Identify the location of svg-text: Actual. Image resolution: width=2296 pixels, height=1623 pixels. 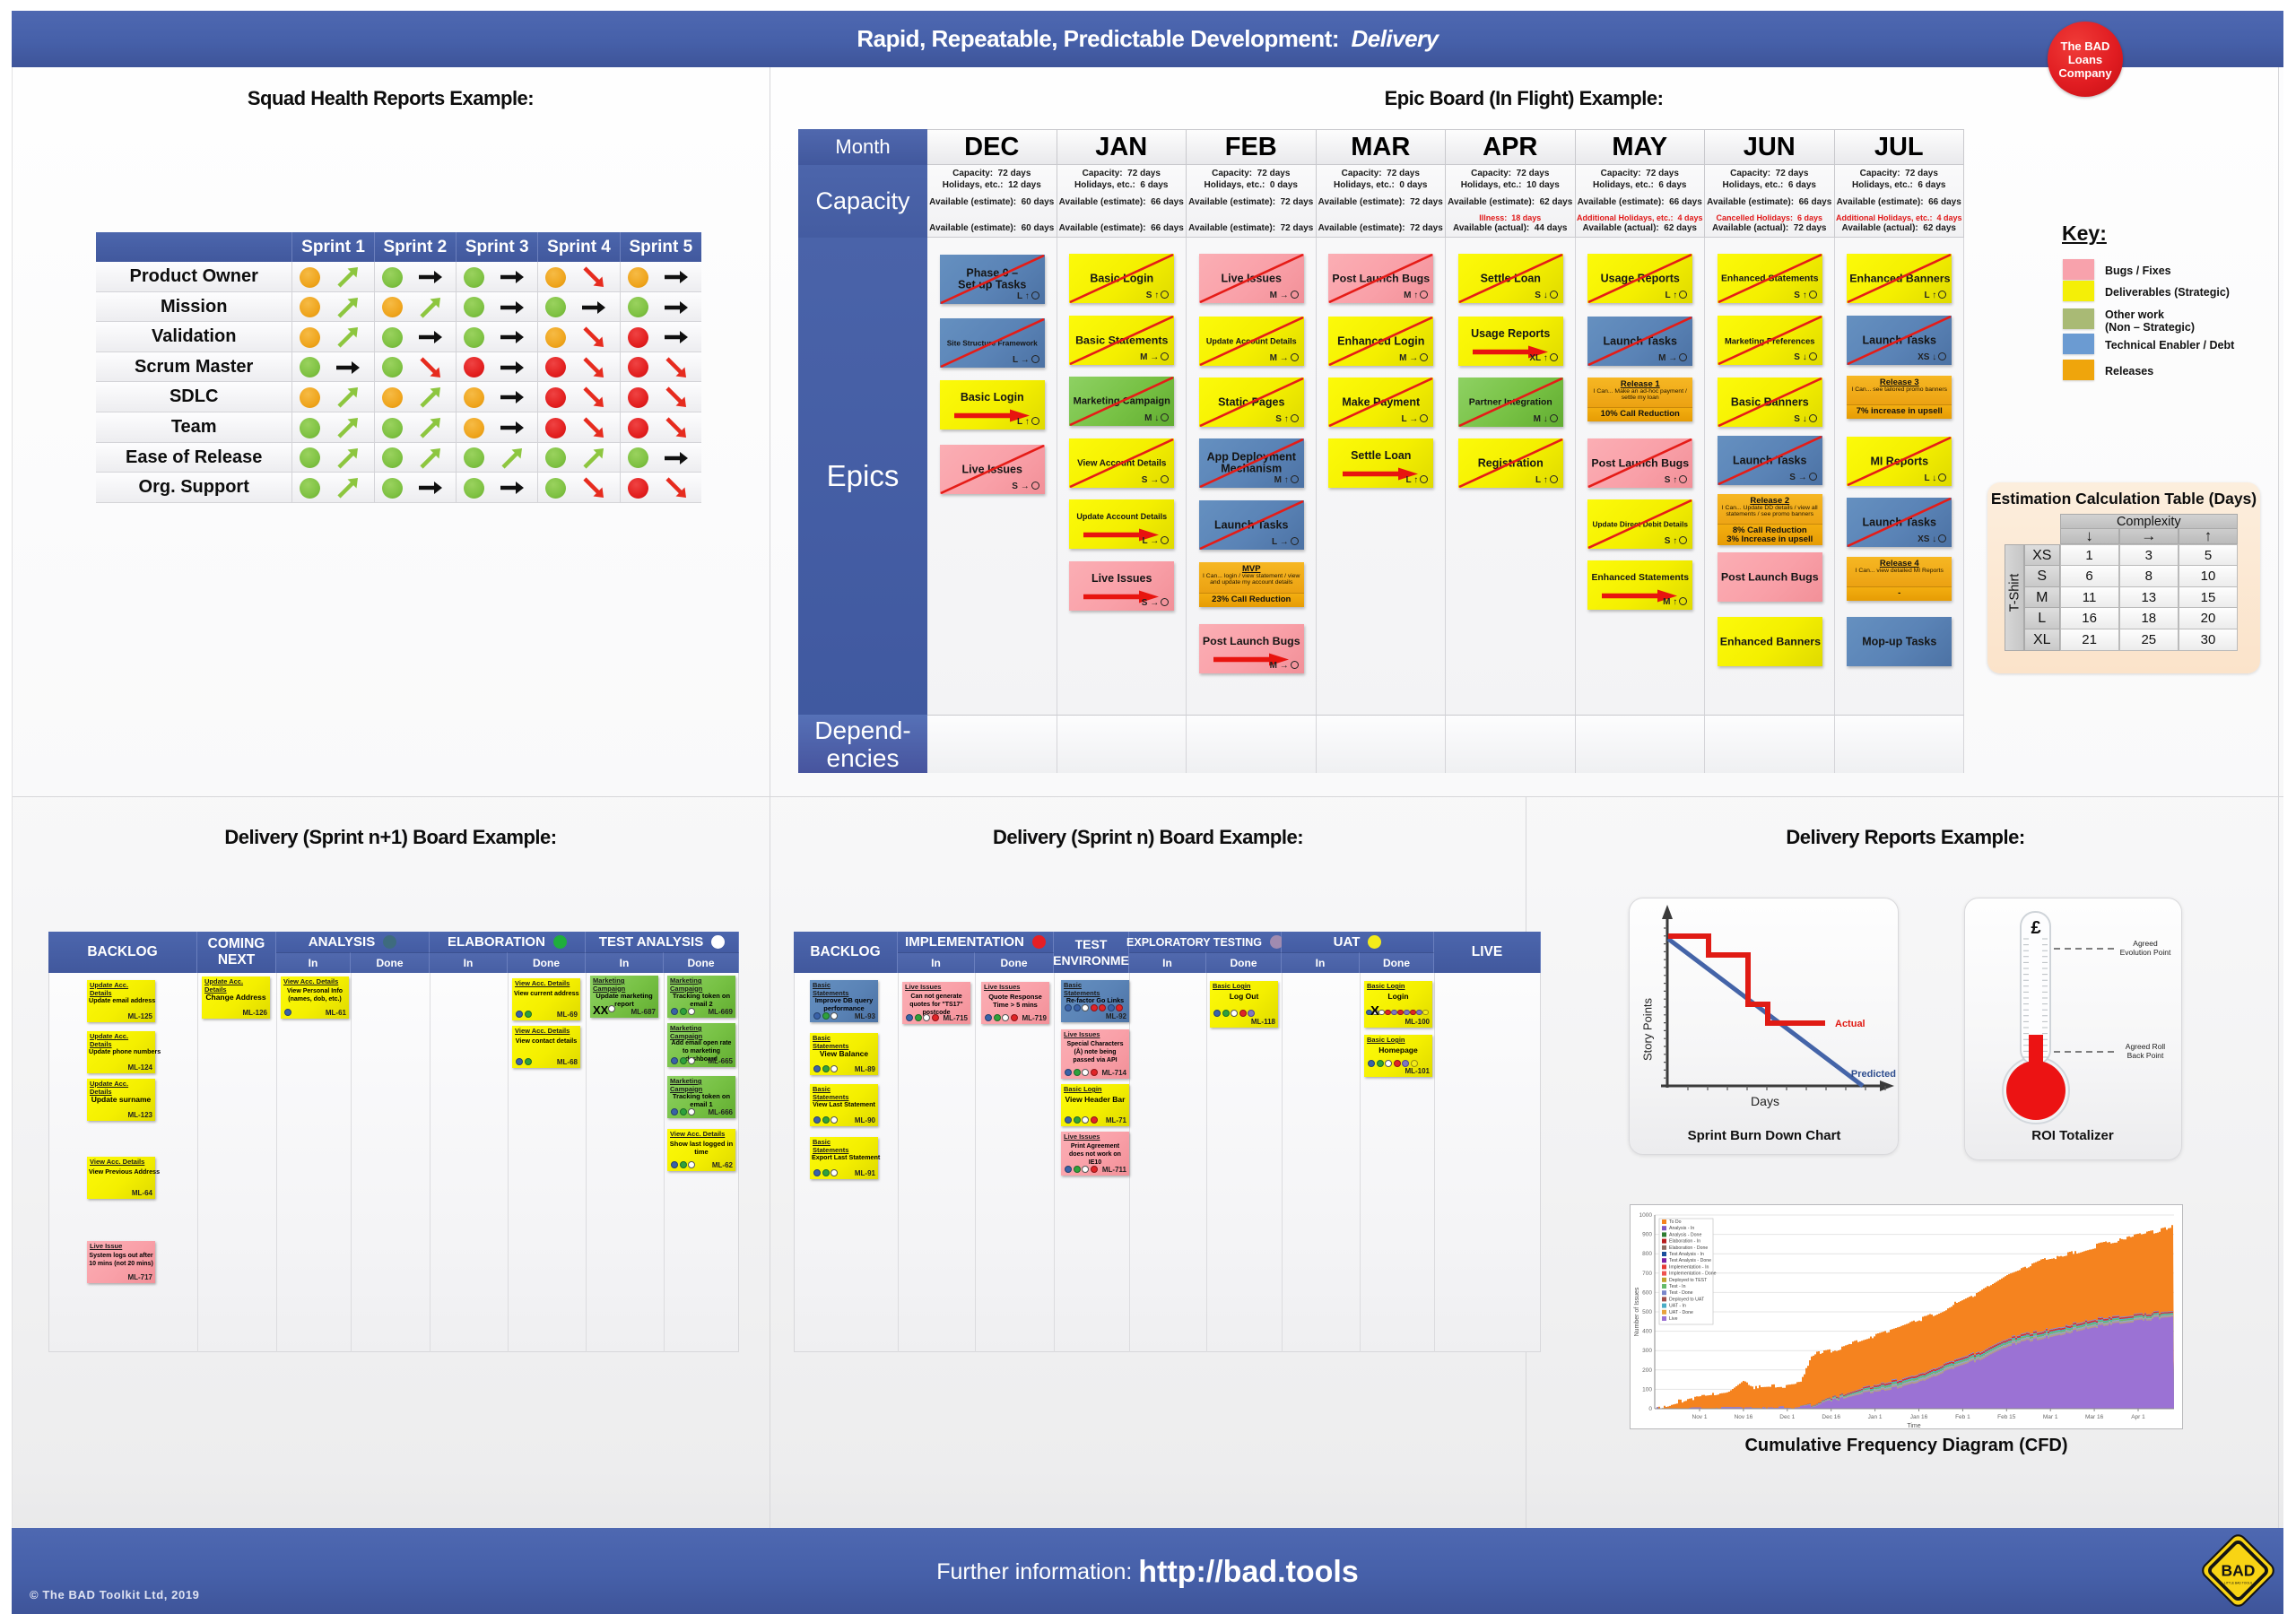
(1850, 1024).